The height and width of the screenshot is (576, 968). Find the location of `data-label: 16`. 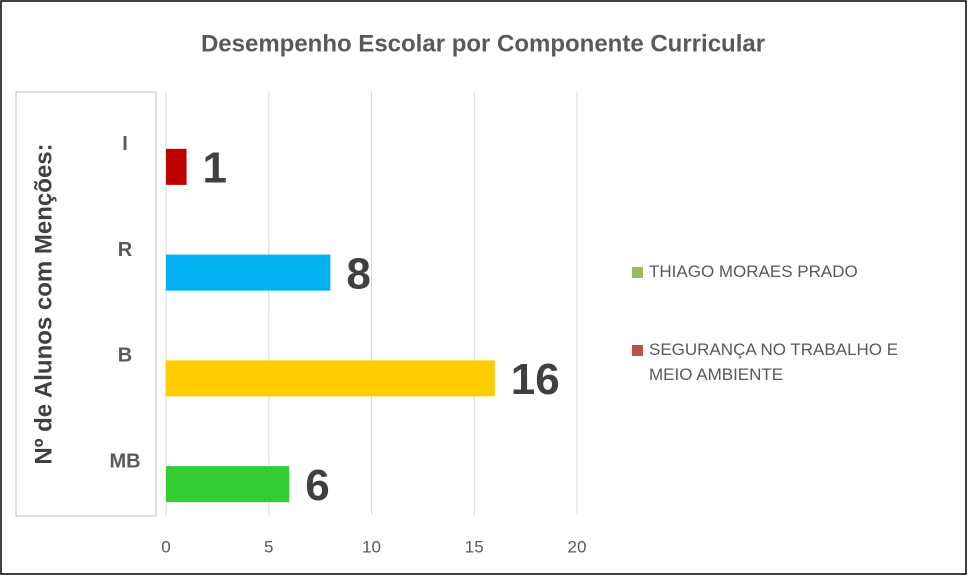

data-label: 16 is located at coordinates (535, 379).